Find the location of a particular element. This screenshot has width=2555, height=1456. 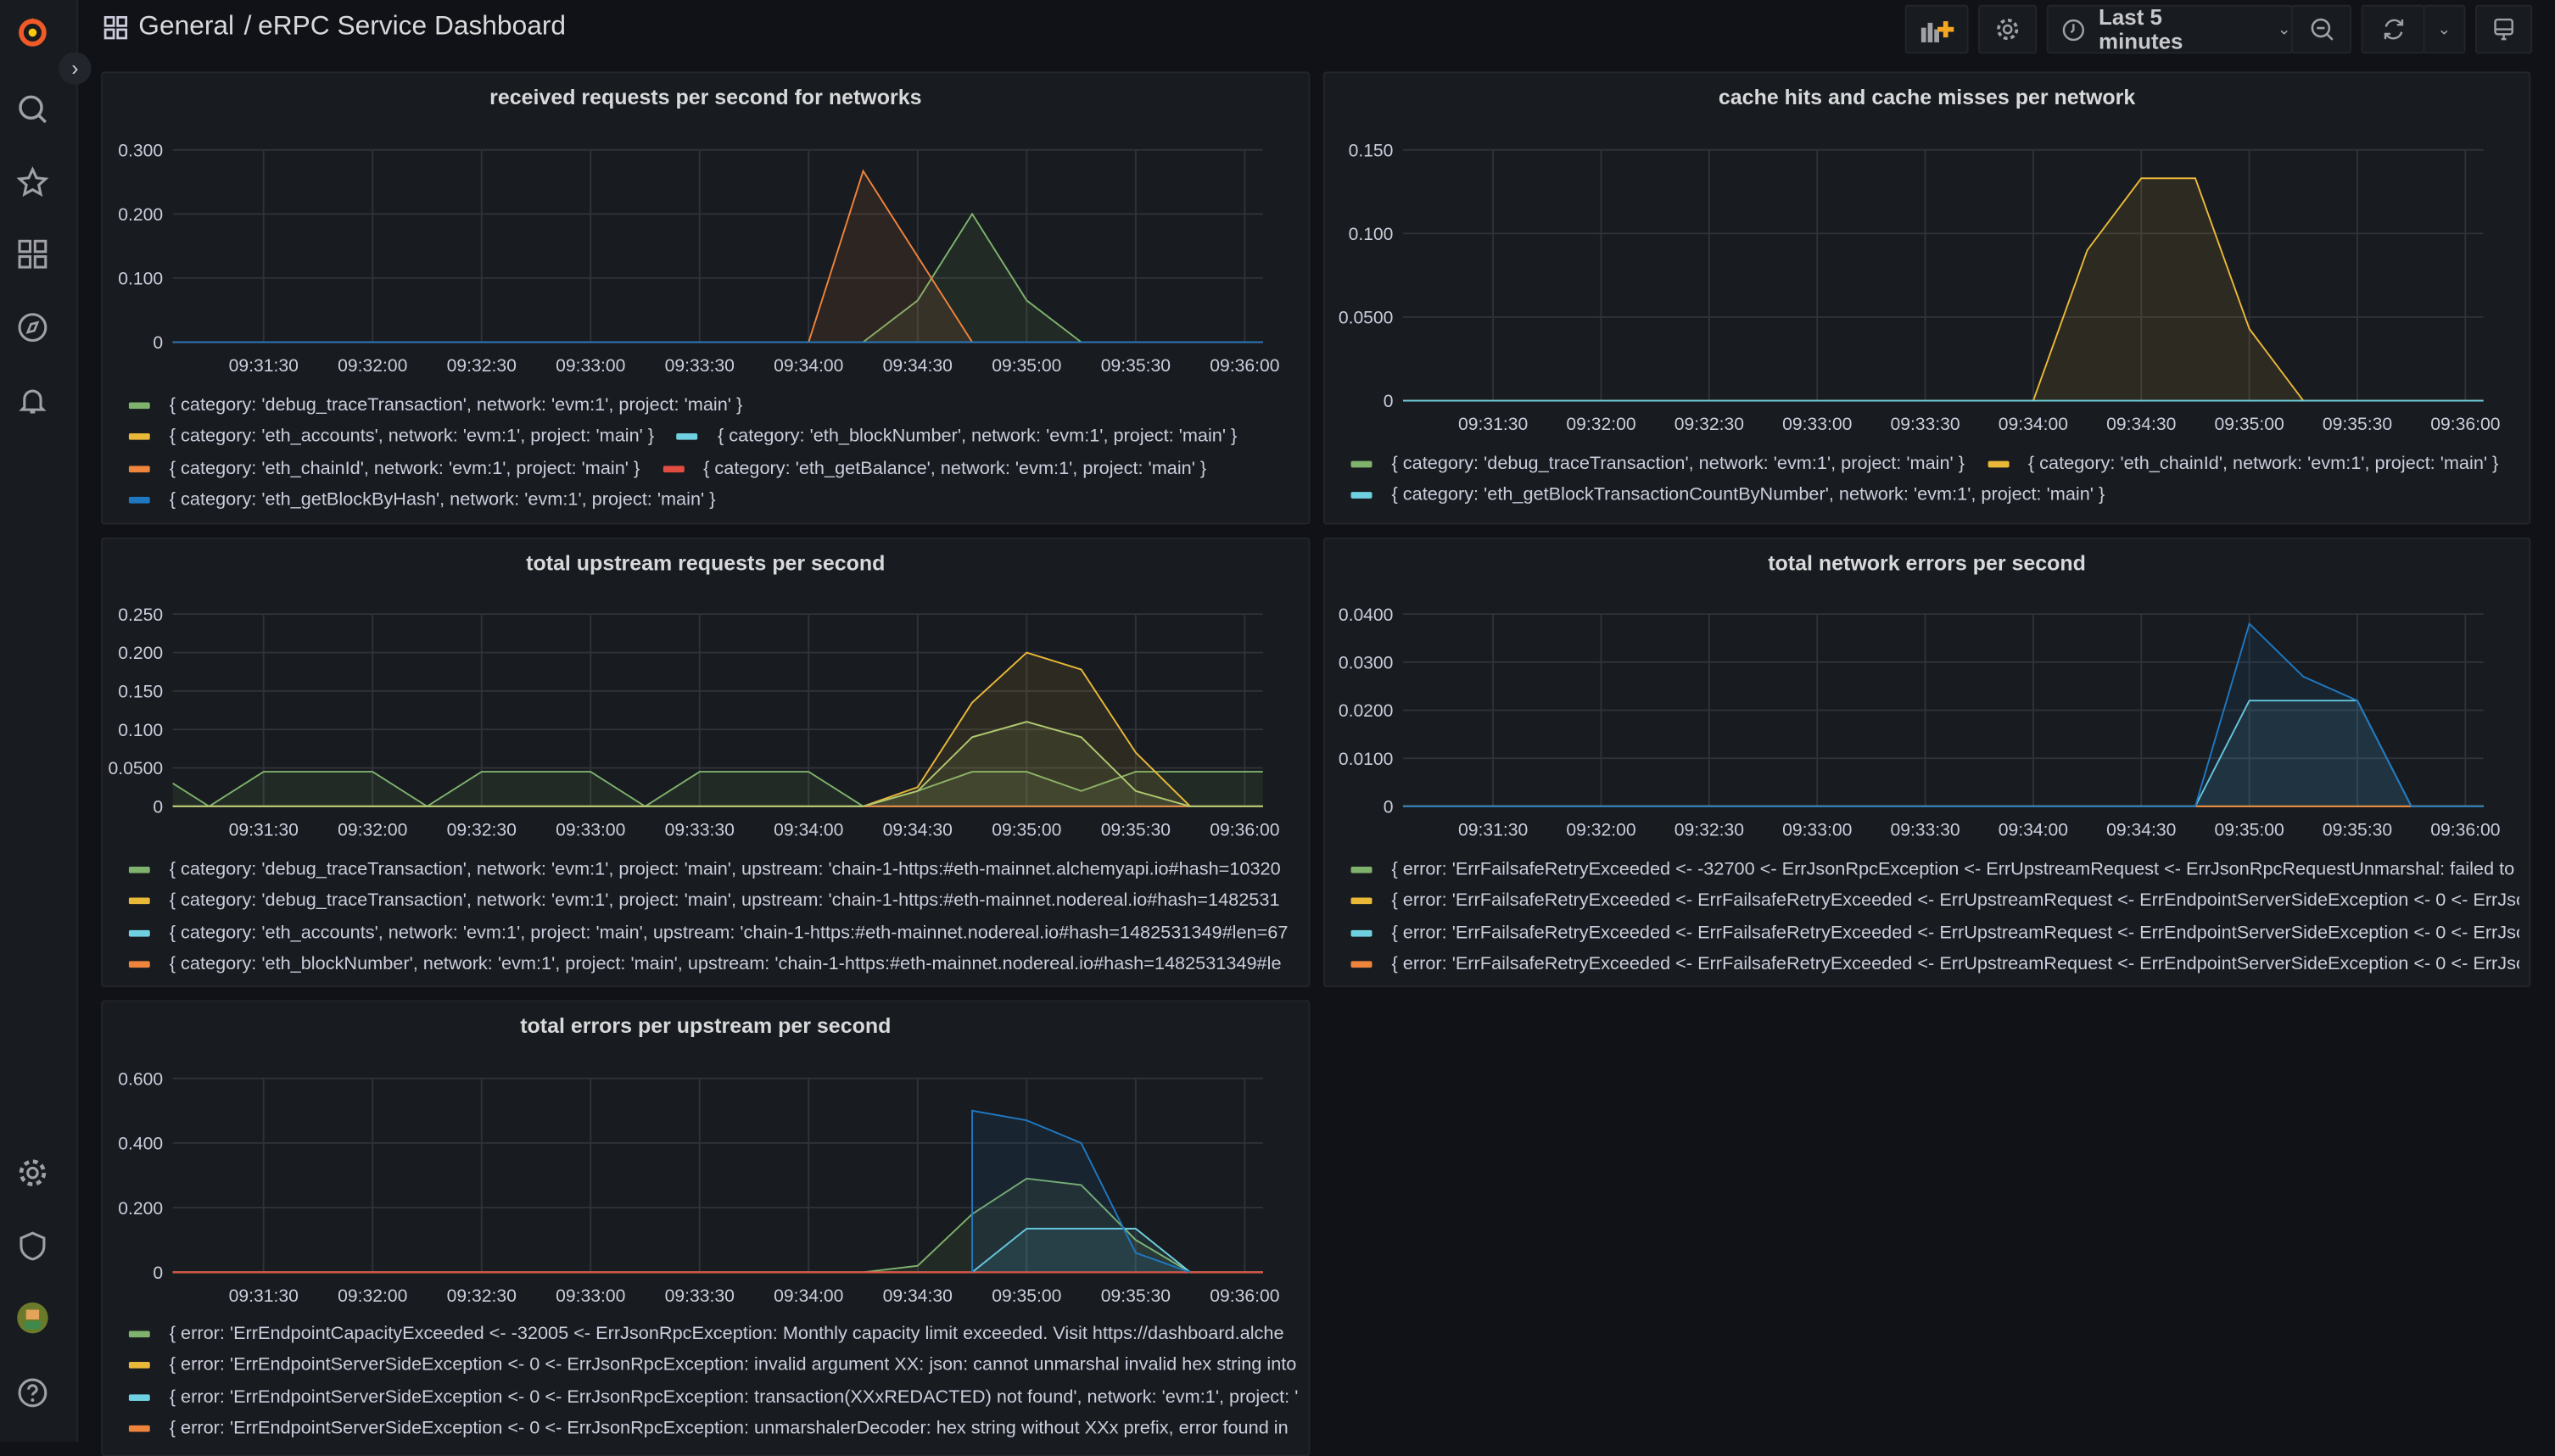

expand-sidebar-button: › is located at coordinates (75, 68).